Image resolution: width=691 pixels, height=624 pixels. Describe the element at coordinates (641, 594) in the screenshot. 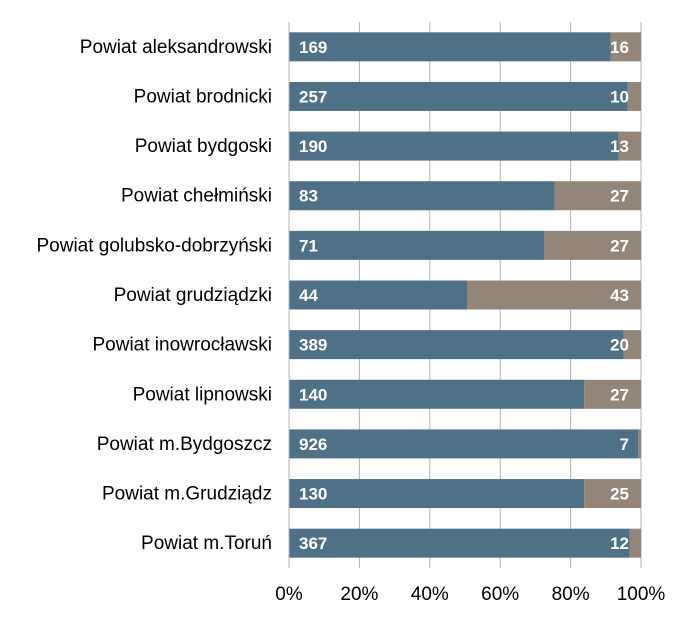

I see `x-tick-label: 100%` at that location.